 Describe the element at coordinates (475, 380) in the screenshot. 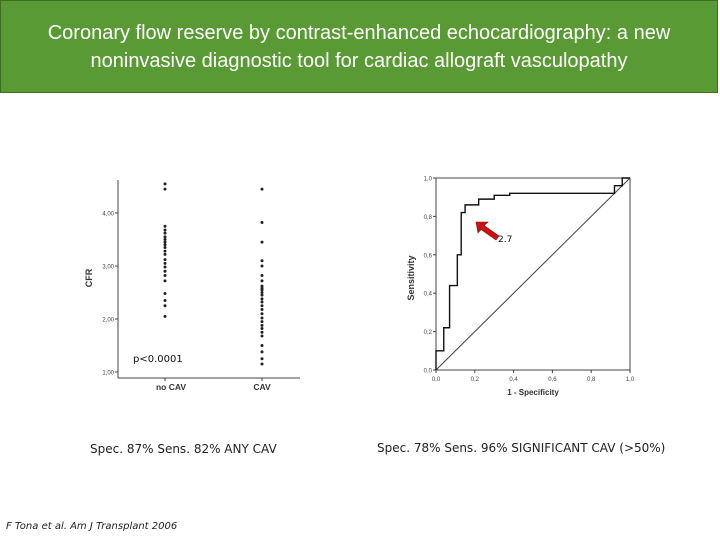

I see `x-tick-label: 0,2` at that location.